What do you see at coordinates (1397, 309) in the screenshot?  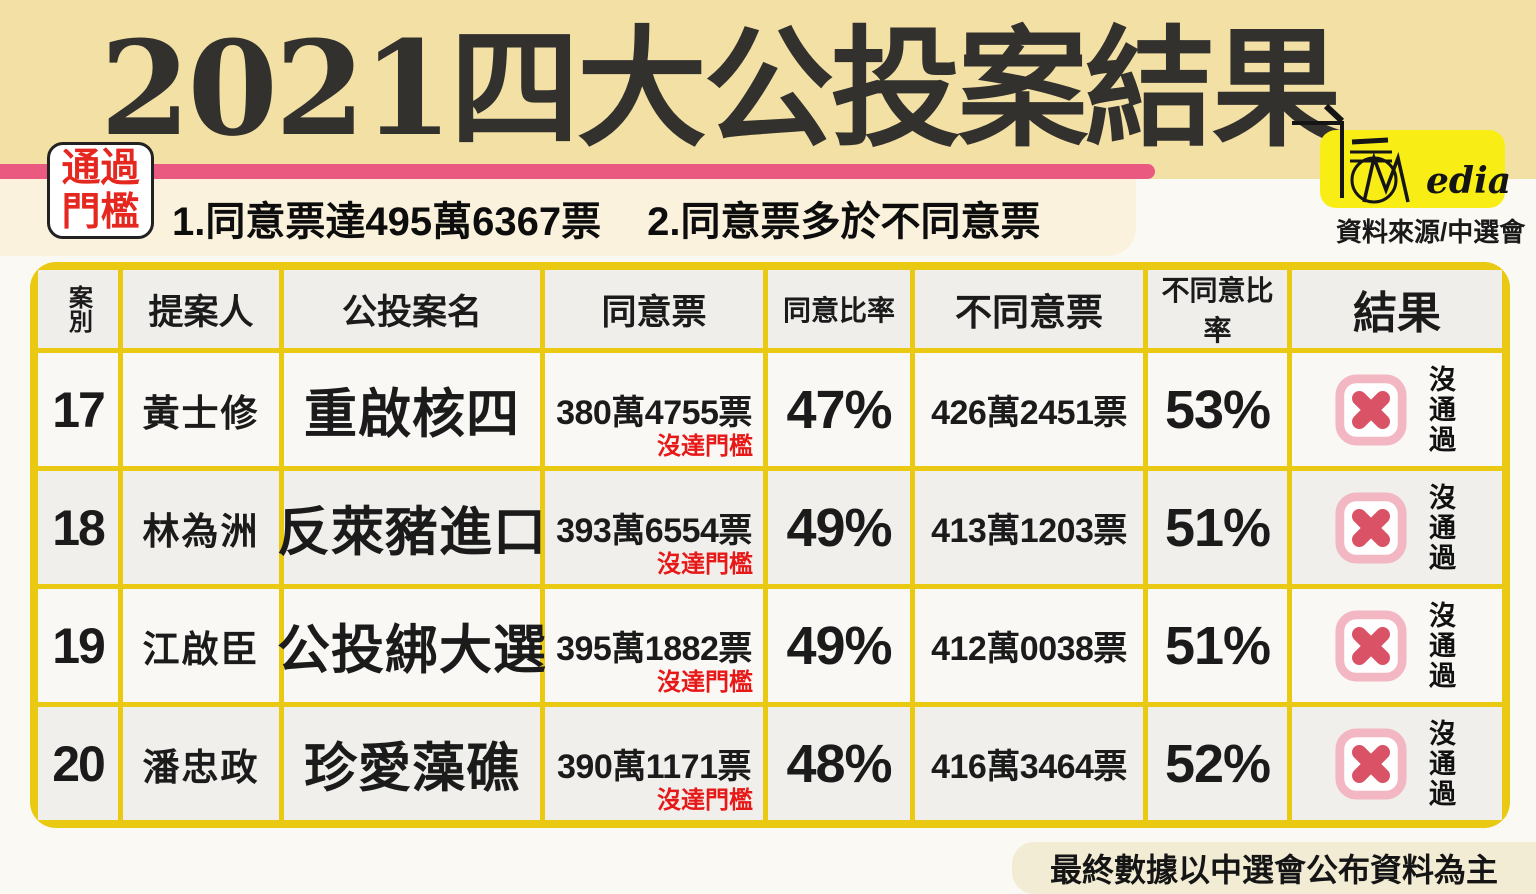 I see `col-header-result: 結果` at bounding box center [1397, 309].